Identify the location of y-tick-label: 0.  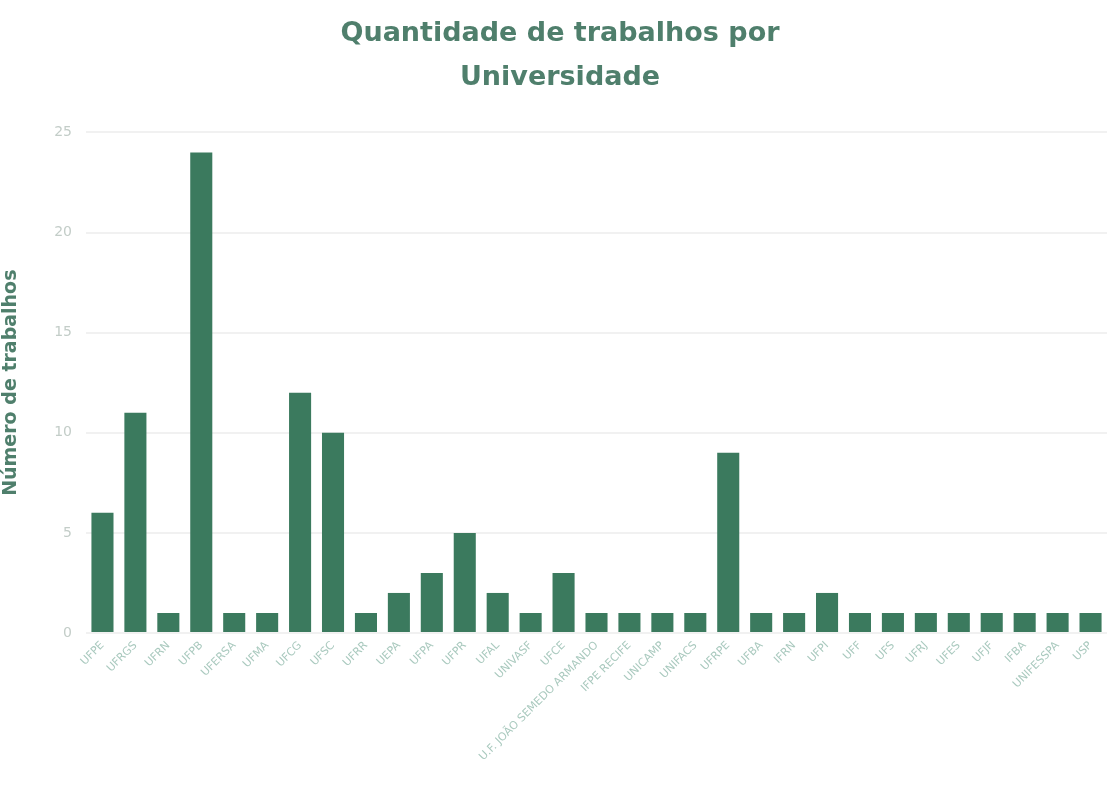
(67, 631).